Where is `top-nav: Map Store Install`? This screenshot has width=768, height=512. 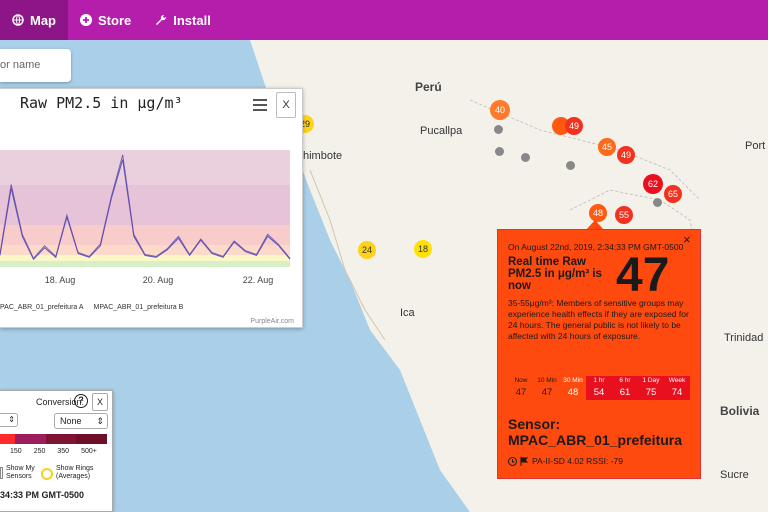 top-nav: Map Store Install is located at coordinates (384, 20).